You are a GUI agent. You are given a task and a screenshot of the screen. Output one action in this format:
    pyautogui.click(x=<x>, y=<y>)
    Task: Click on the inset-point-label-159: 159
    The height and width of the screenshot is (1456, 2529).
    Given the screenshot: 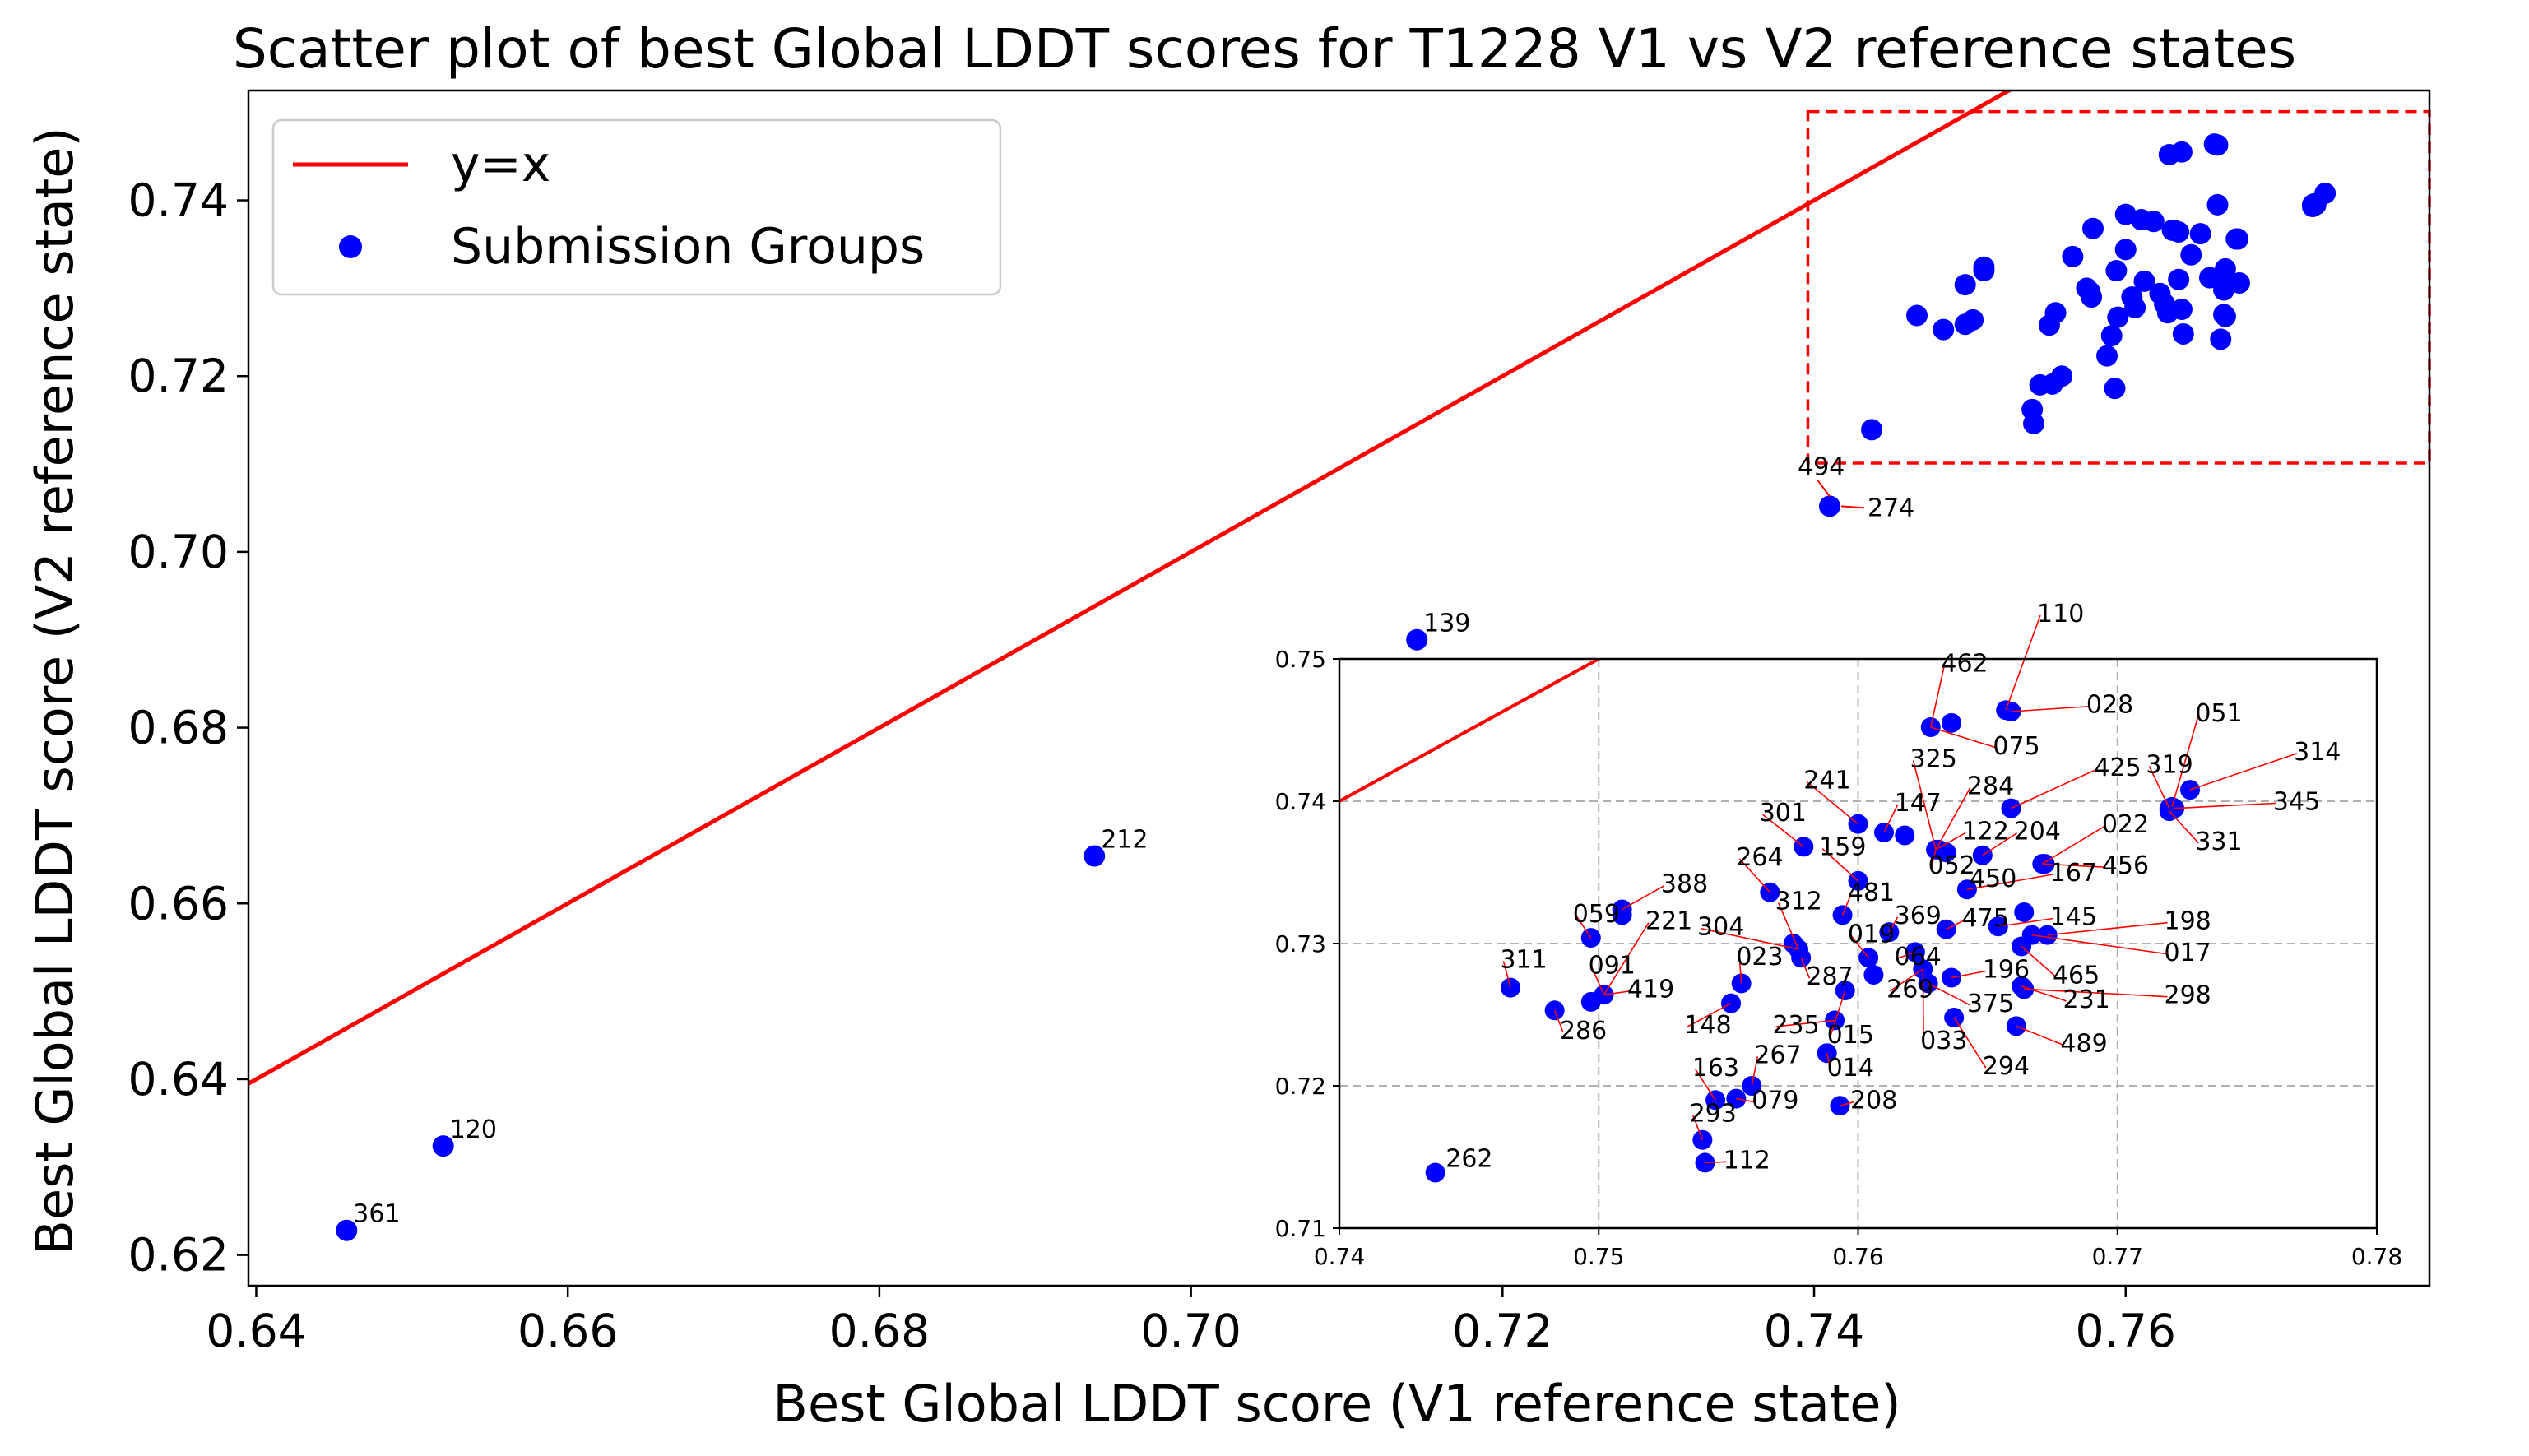 What is the action you would take?
    pyautogui.click(x=1842, y=847)
    